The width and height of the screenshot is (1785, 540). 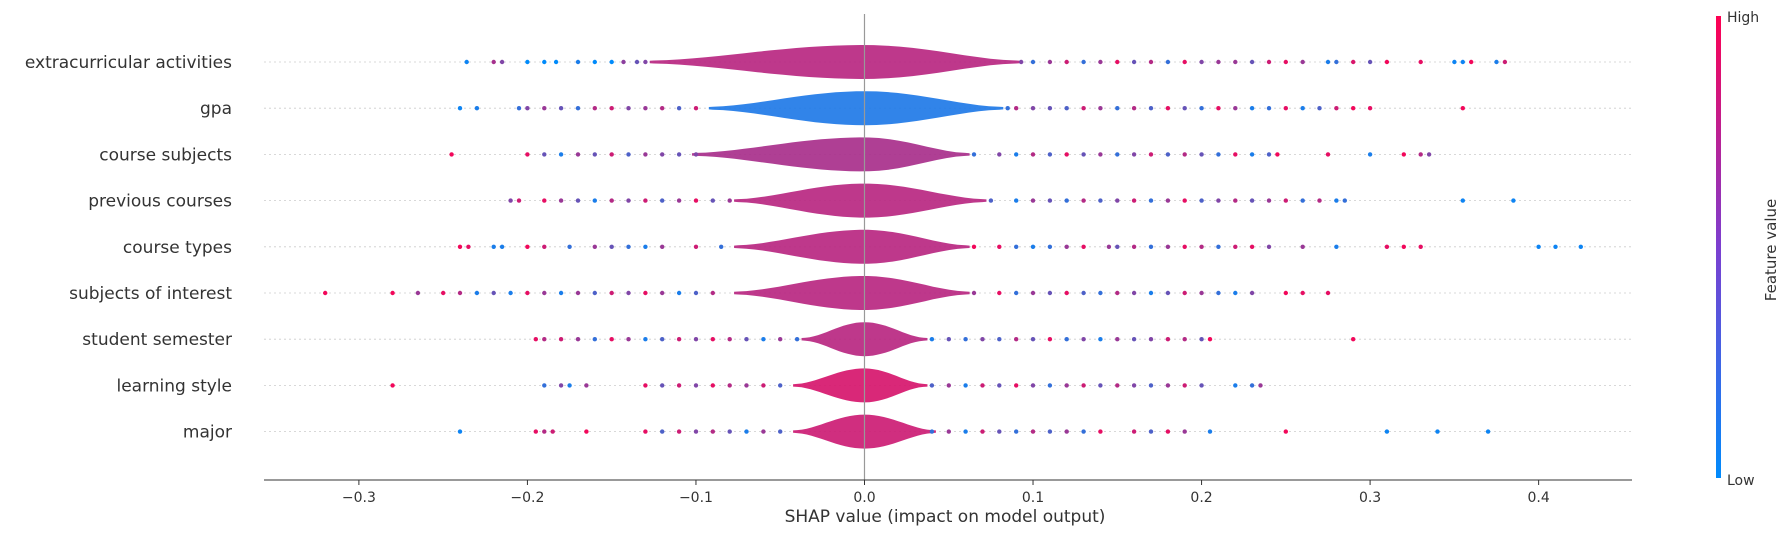 What do you see at coordinates (852, 293) in the screenshot?
I see `violin-subjects-of-interest` at bounding box center [852, 293].